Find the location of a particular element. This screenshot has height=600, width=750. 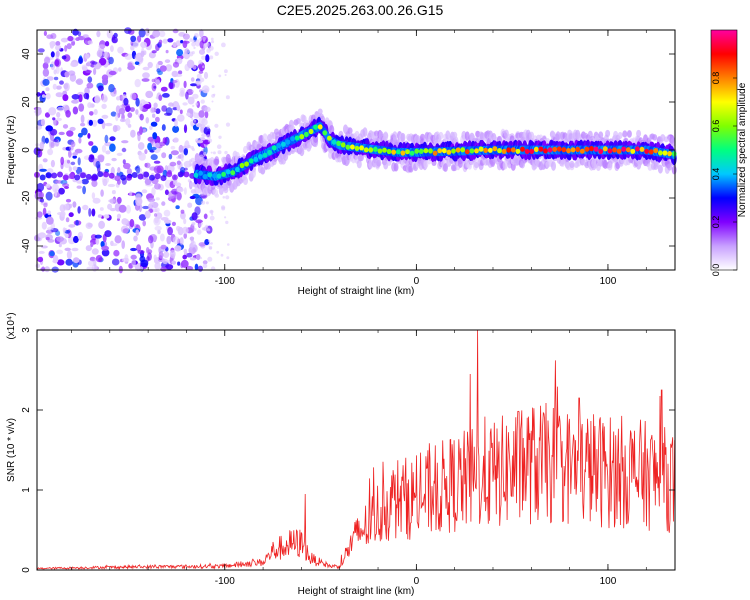

noise-region is located at coordinates (132, 150).